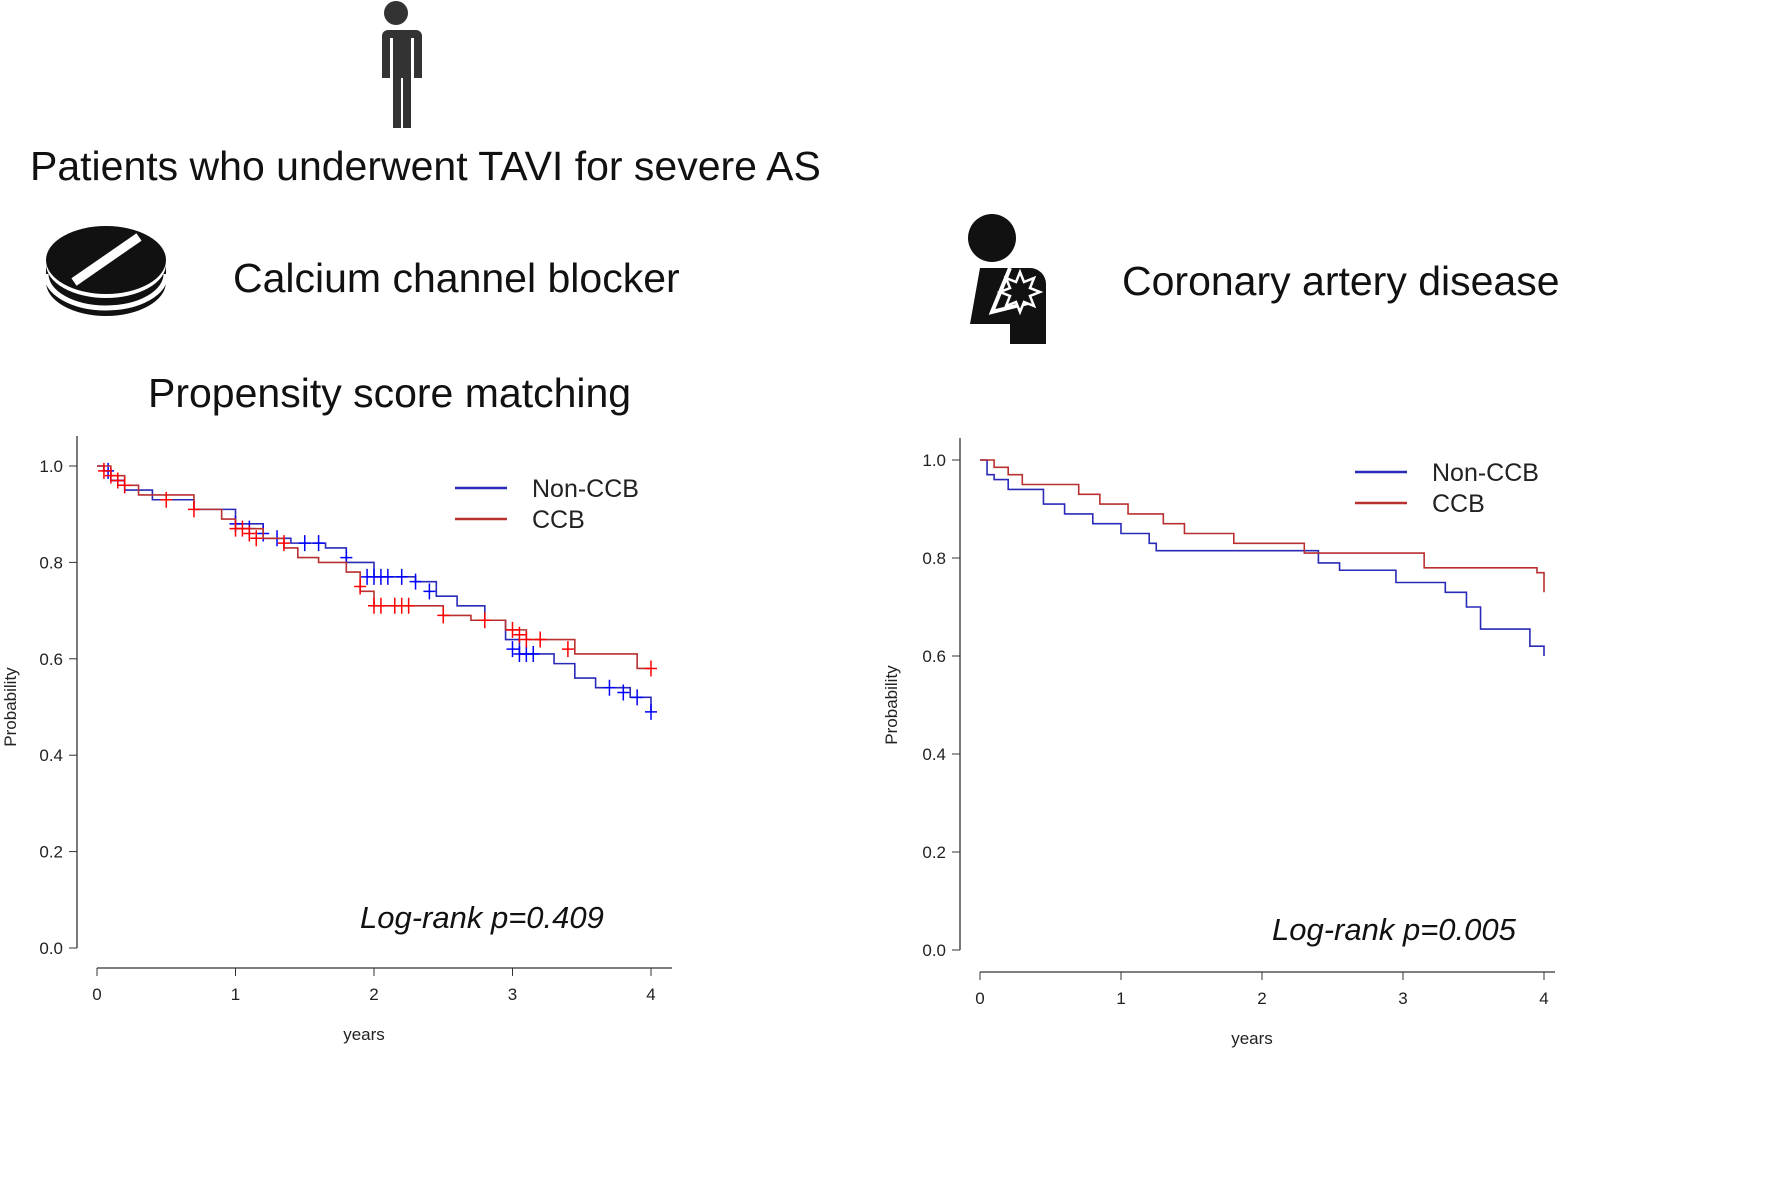 The width and height of the screenshot is (1770, 1182). I want to click on cad-label: Coronary artery disease, so click(1341, 281).